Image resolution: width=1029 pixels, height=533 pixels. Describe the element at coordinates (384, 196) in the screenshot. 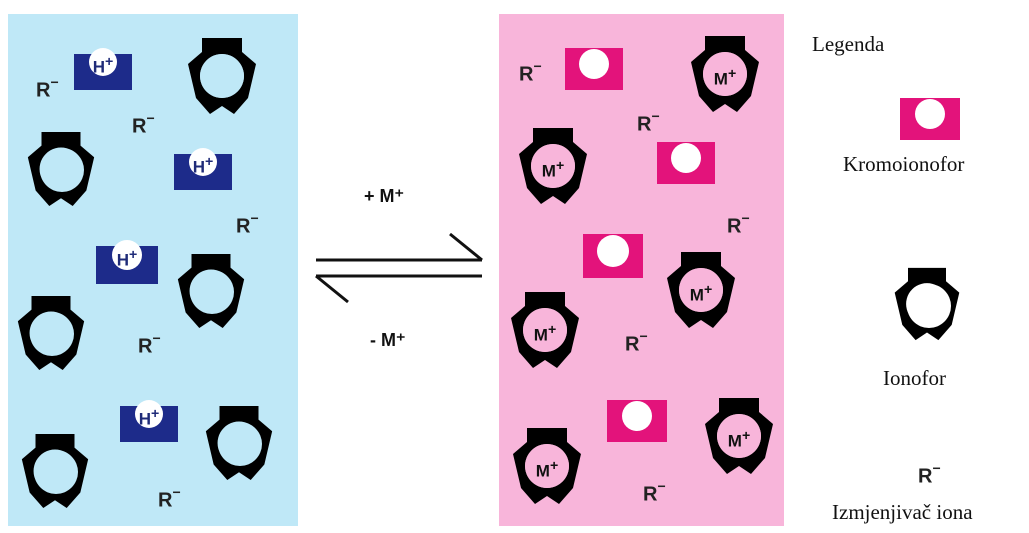

I see `forward-arrow-label: + M⁺` at that location.